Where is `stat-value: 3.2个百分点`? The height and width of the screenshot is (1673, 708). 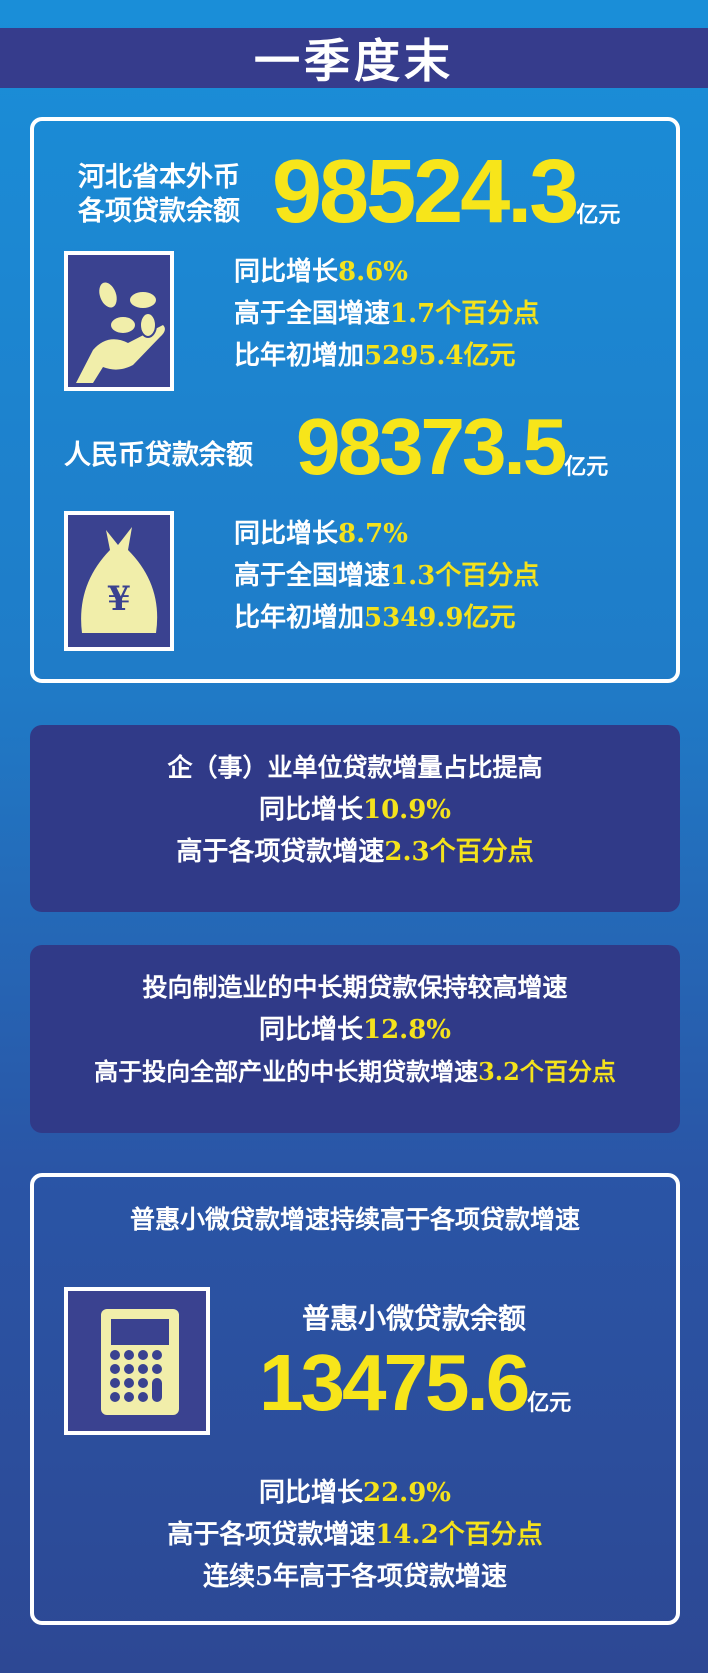 stat-value: 3.2个百分点 is located at coordinates (547, 1071).